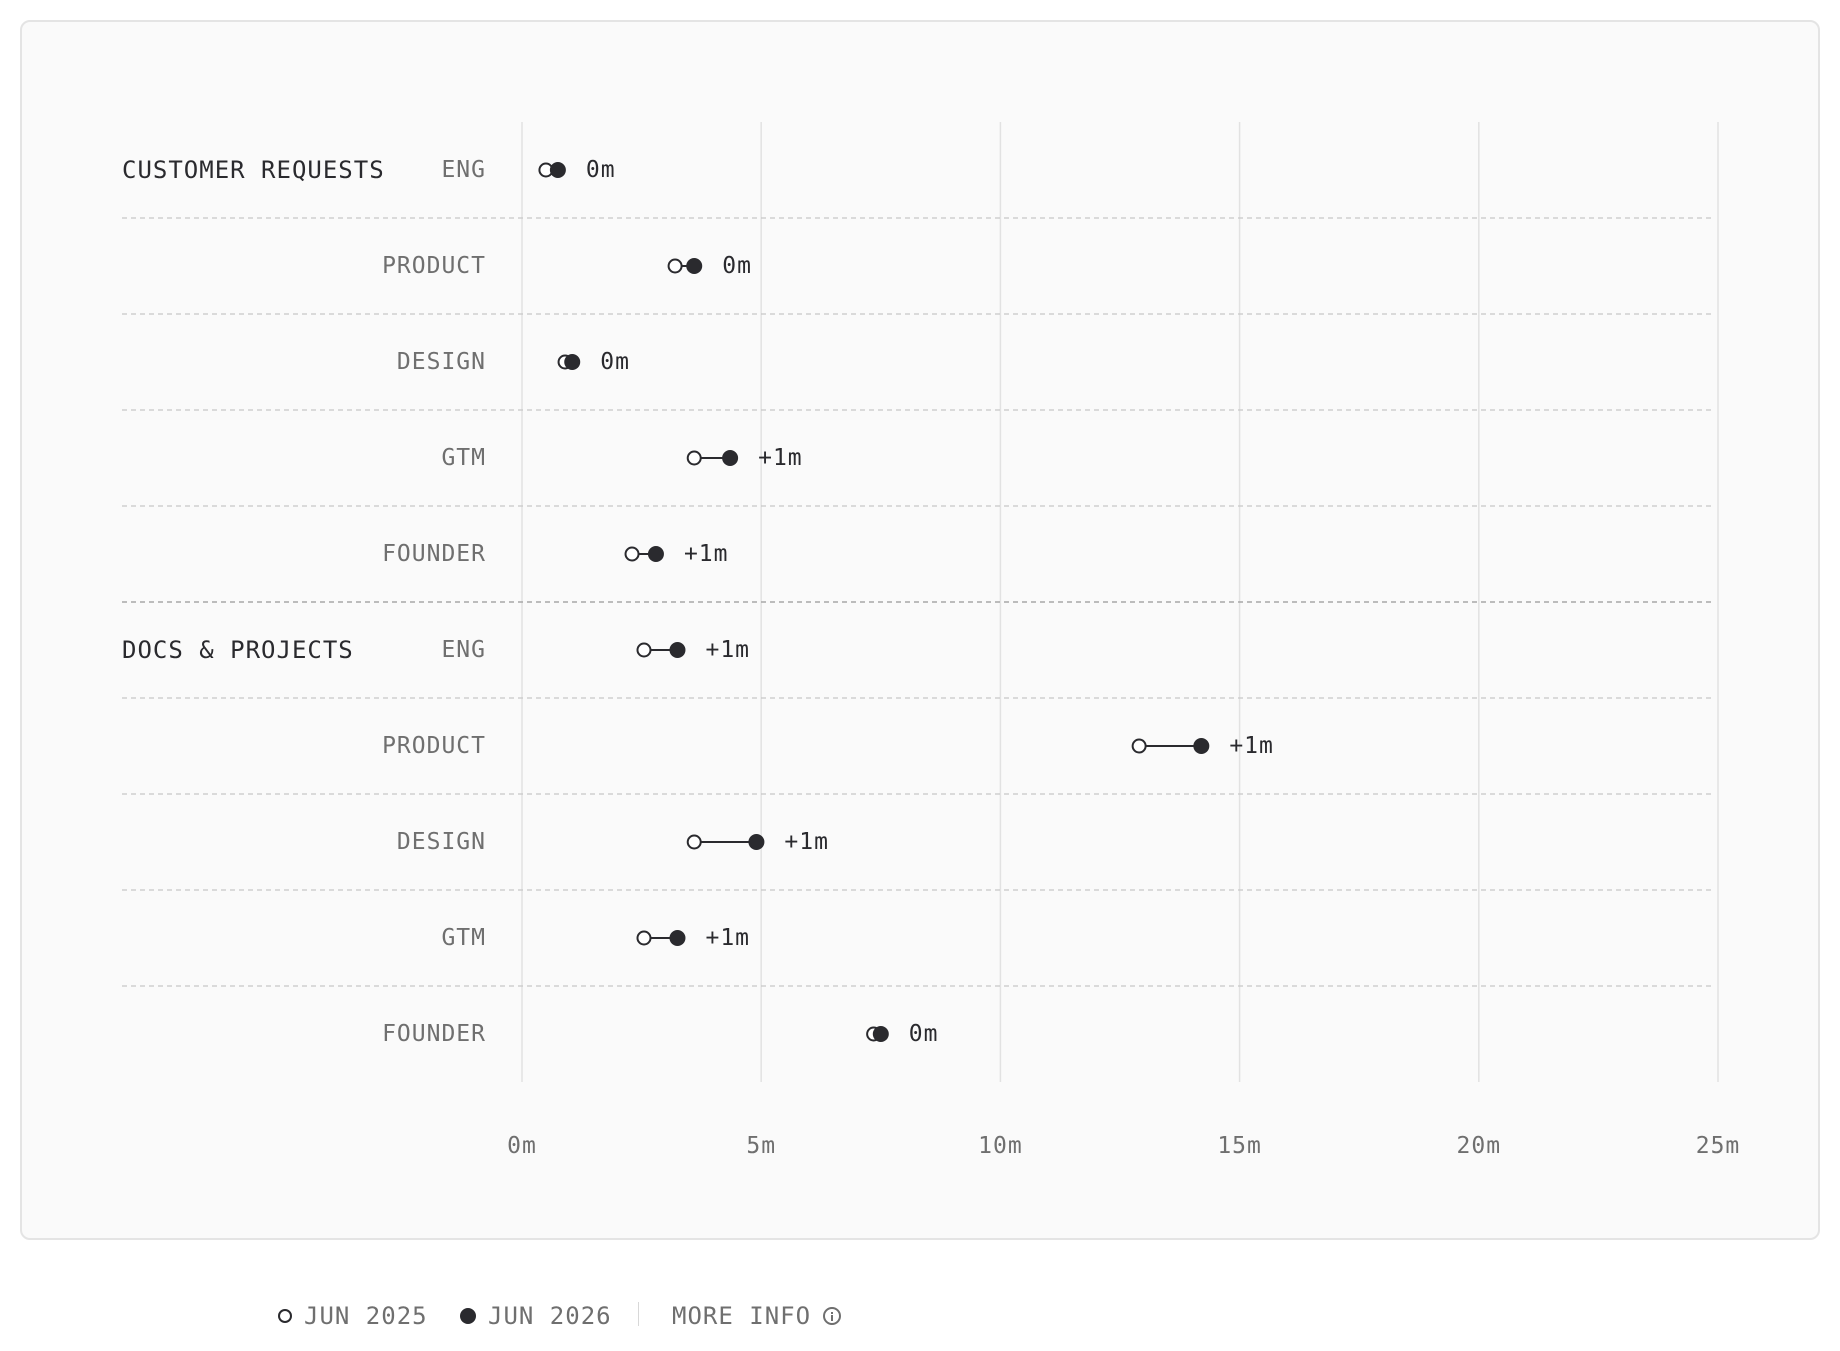  I want to click on filled-circle-icon, so click(468, 1316).